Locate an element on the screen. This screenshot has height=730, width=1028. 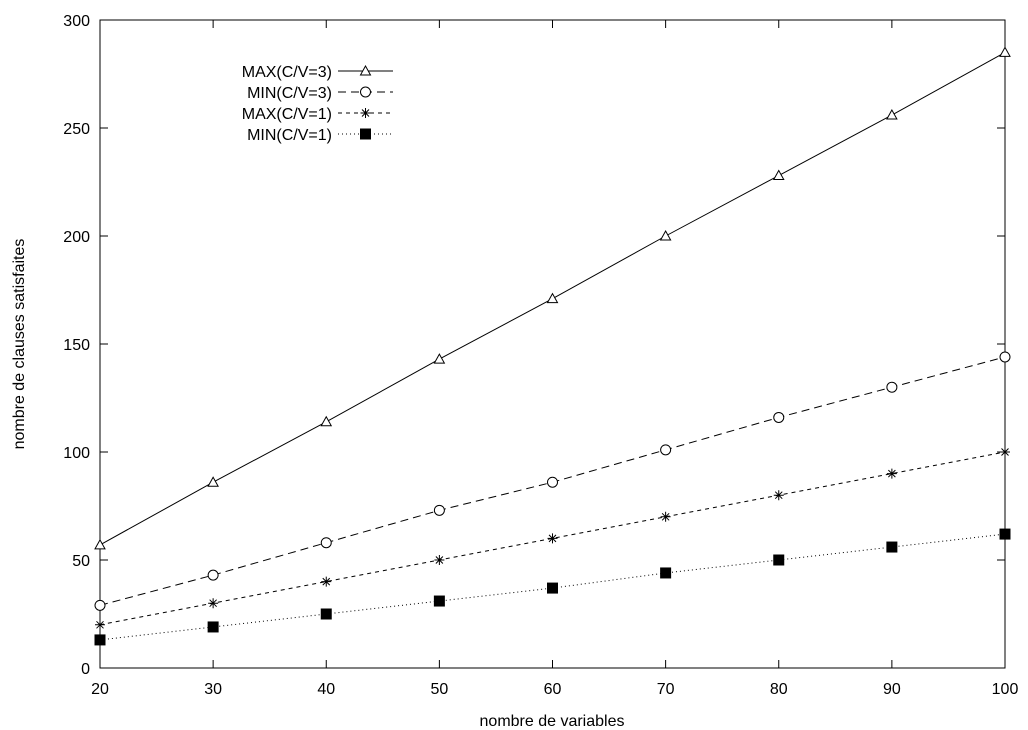
y-tick-label: 100 is located at coordinates (76, 453).